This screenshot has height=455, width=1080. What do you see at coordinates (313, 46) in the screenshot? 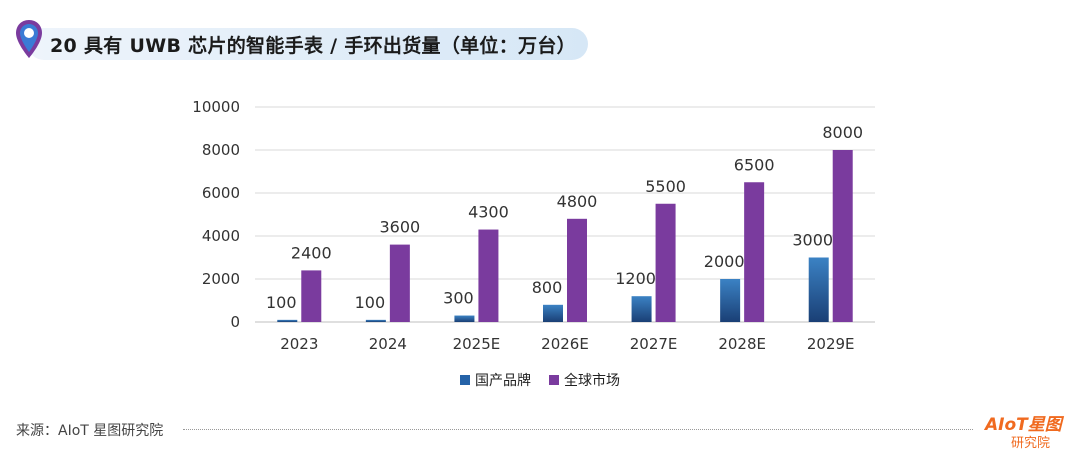
I see `chart-title: 20 具有 UWB 芯片的智能手表 / 手环出货量（单位：万台）` at bounding box center [313, 46].